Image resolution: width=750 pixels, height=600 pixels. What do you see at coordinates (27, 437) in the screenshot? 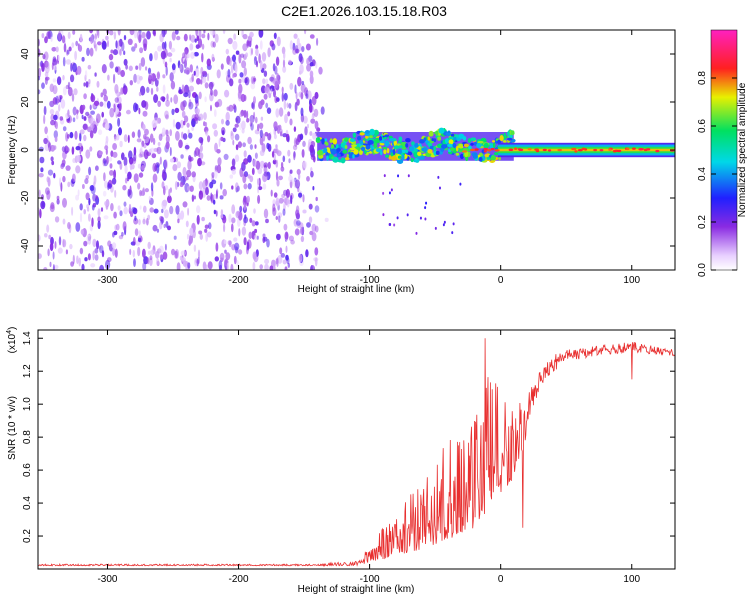
I see `y-tick-label: 0.8` at bounding box center [27, 437].